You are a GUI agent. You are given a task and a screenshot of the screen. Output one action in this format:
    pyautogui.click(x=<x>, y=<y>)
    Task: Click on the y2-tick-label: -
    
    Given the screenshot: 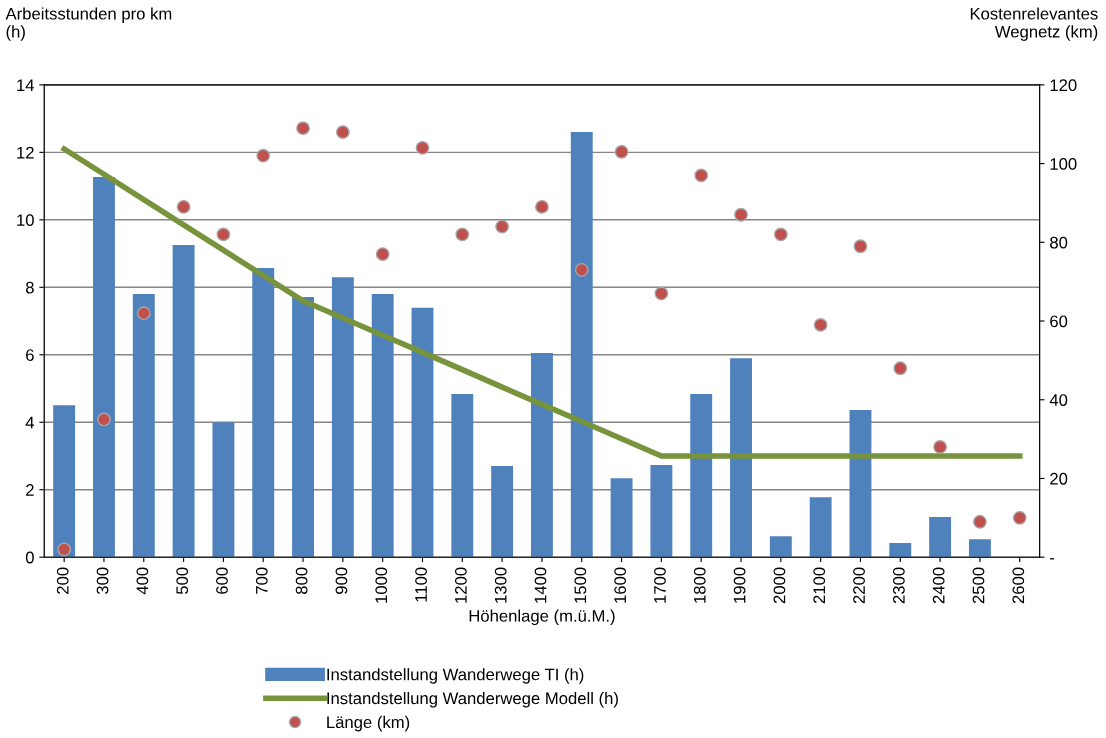 What is the action you would take?
    pyautogui.click(x=1052, y=559)
    